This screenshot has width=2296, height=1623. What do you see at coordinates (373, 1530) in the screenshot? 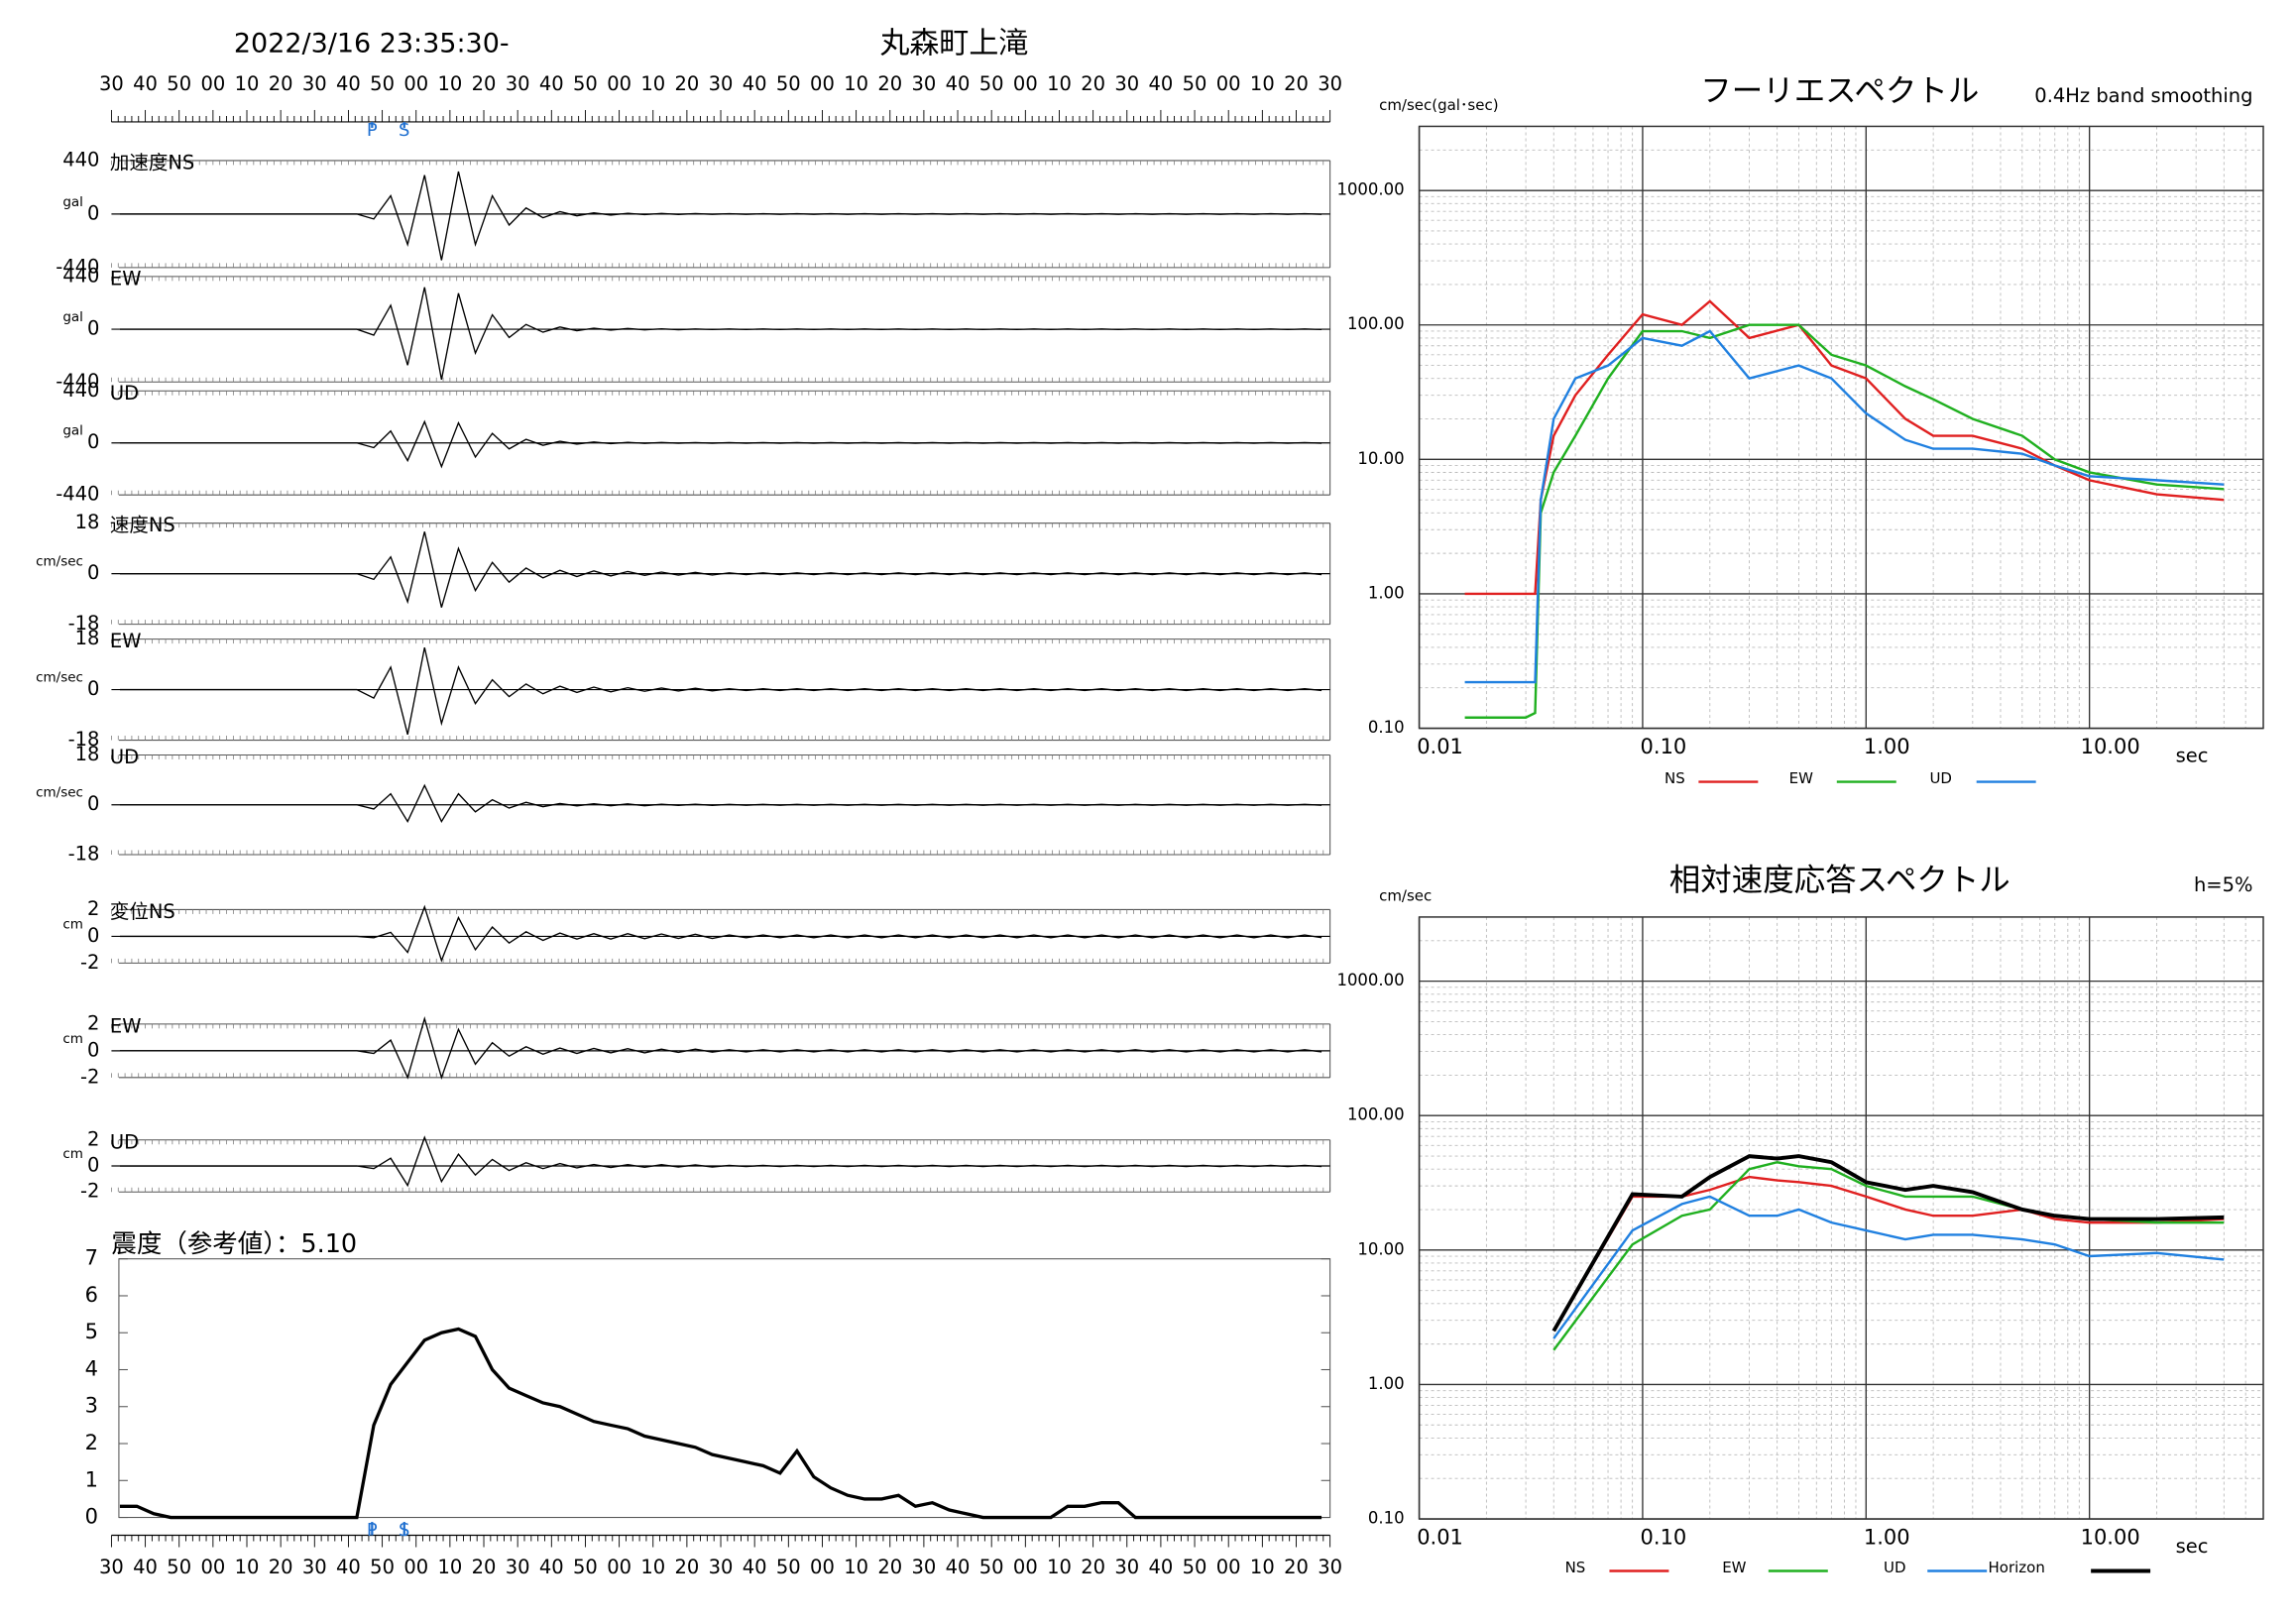
I see `phase-label: P` at bounding box center [373, 1530].